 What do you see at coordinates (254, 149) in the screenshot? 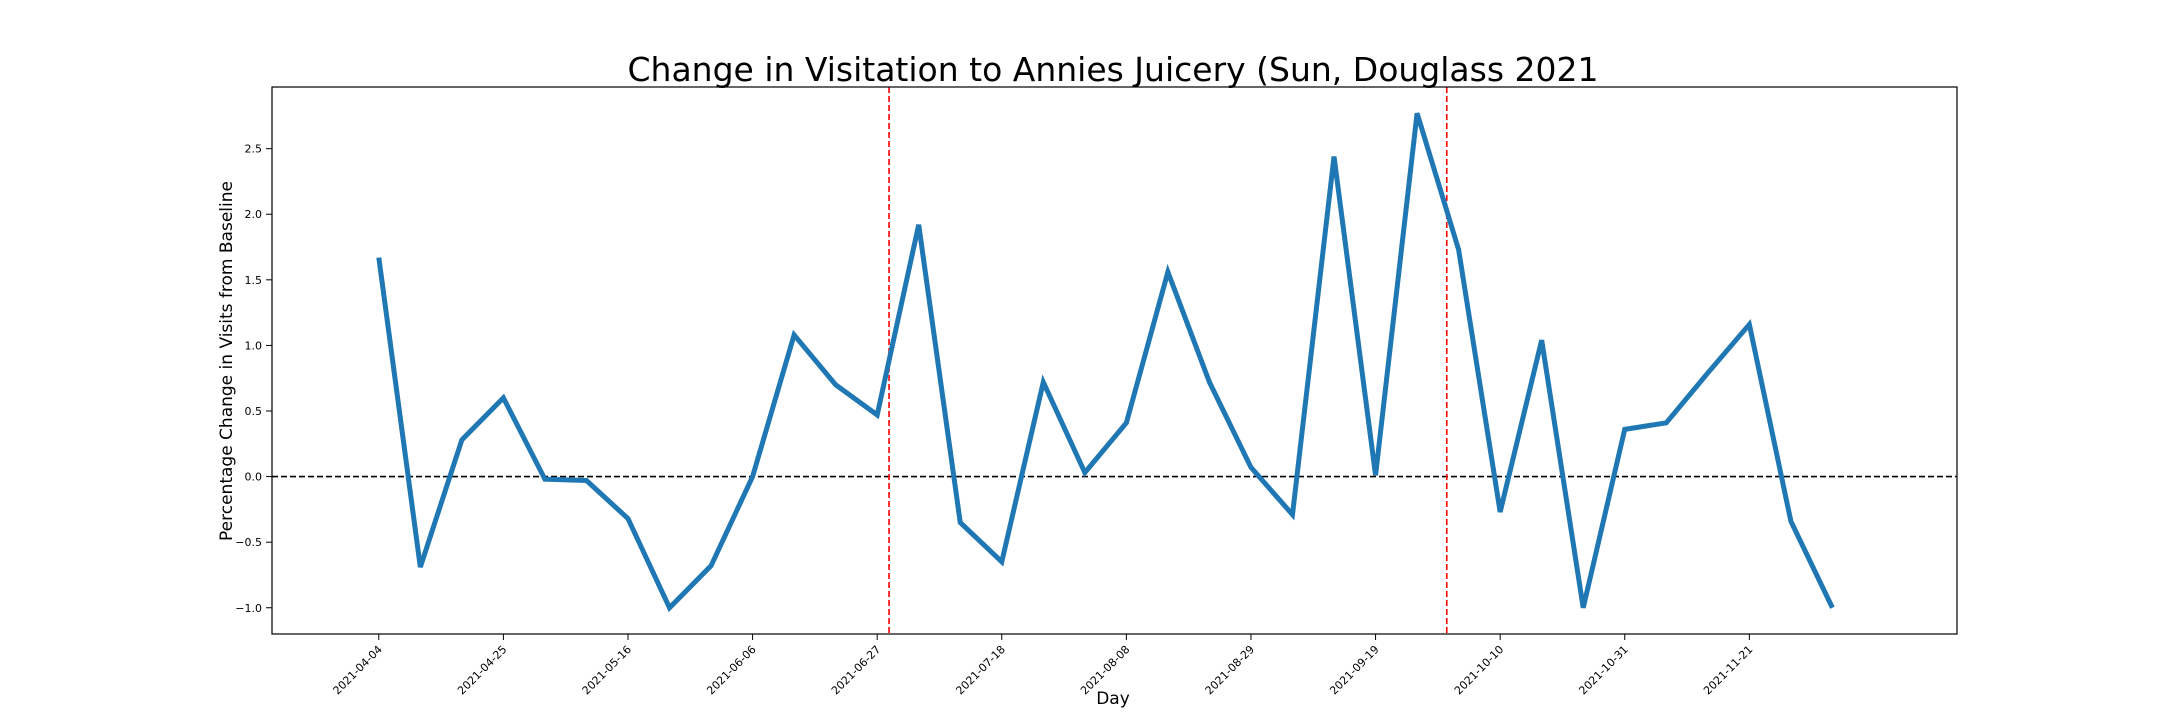
I see `y-tick-label: 2.5` at bounding box center [254, 149].